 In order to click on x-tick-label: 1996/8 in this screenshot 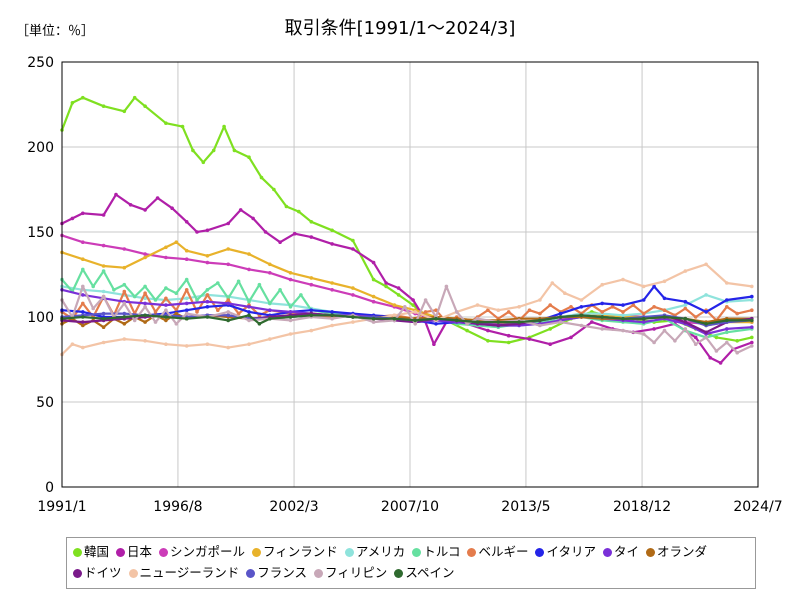, I will do `click(177, 507)`.